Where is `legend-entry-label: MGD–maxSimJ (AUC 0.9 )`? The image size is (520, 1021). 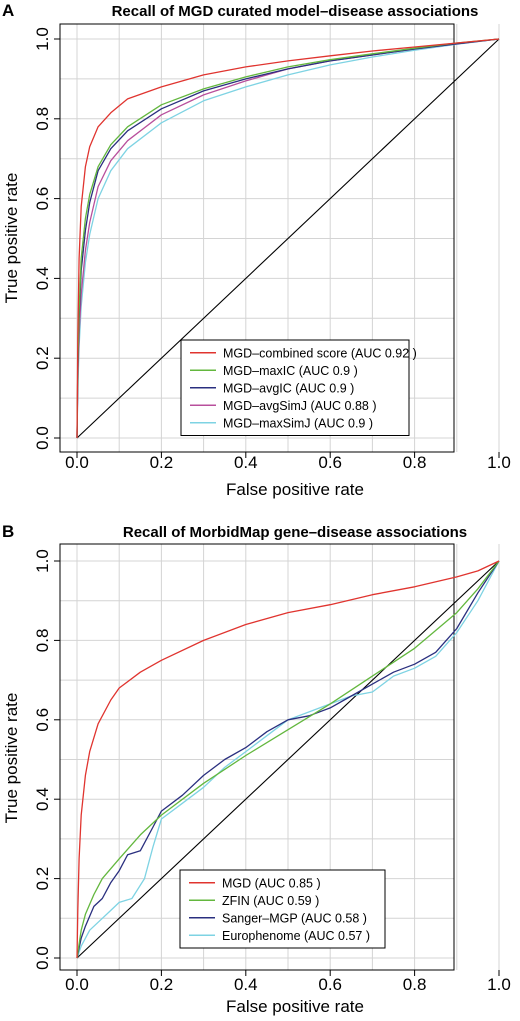
legend-entry-label: MGD–maxSimJ (AUC 0.9 ) is located at coordinates (298, 423).